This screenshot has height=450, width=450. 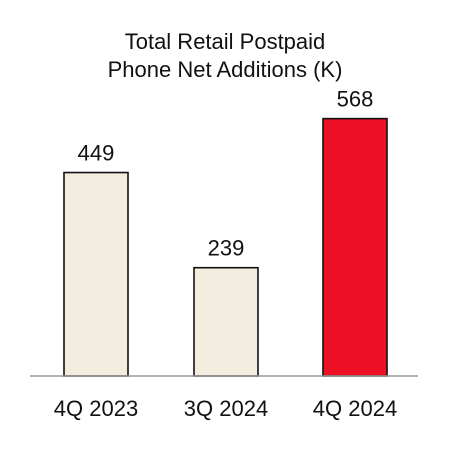 What do you see at coordinates (226, 248) in the screenshot?
I see `data-label: 239` at bounding box center [226, 248].